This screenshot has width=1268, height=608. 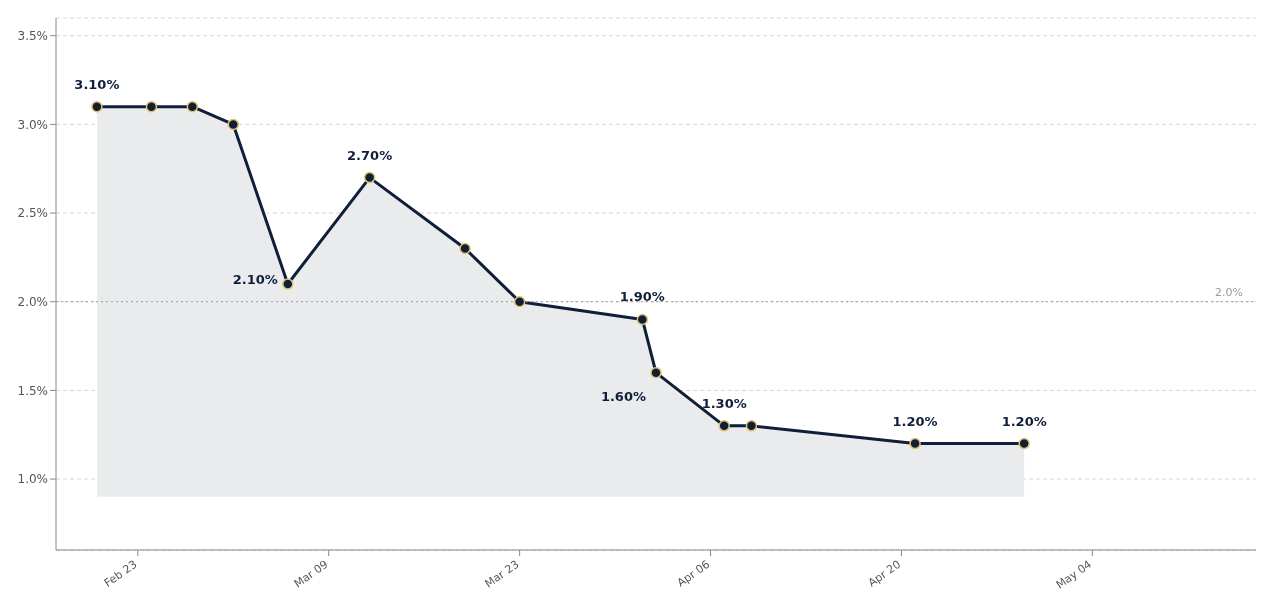 What do you see at coordinates (32, 390) in the screenshot?
I see `y-tick-label: 1.5%` at bounding box center [32, 390].